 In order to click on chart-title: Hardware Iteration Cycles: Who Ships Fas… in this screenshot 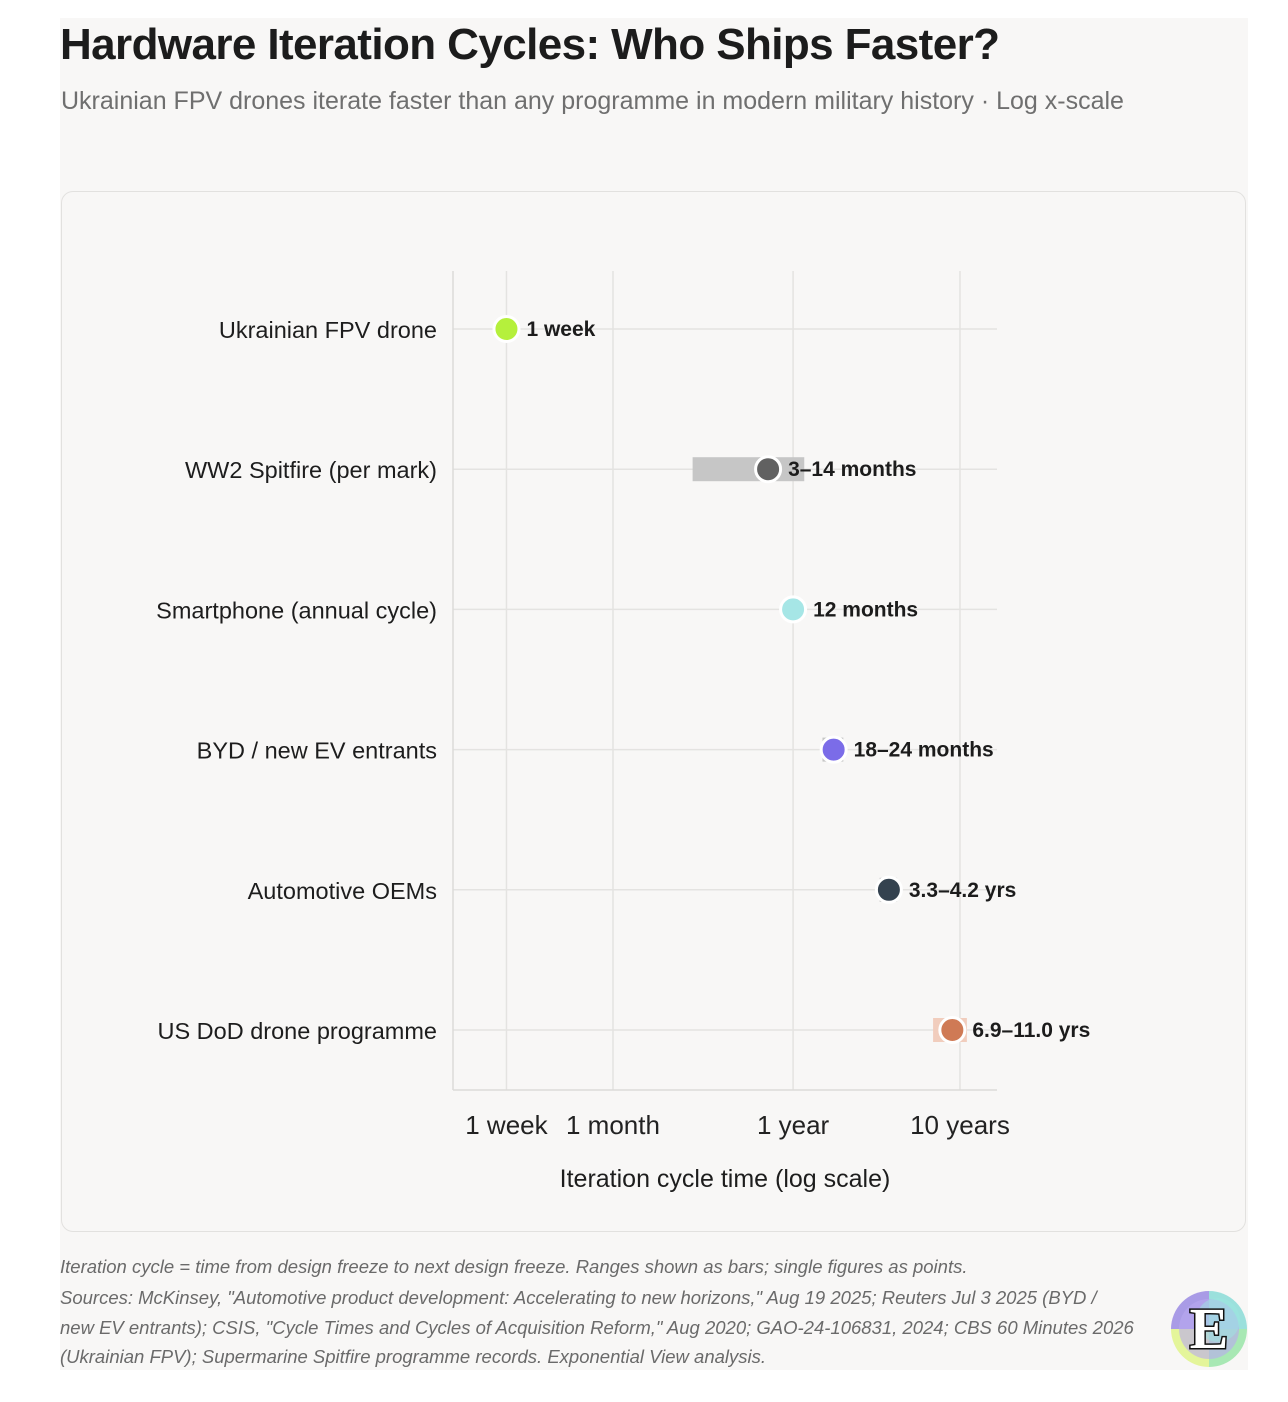, I will do `click(530, 44)`.